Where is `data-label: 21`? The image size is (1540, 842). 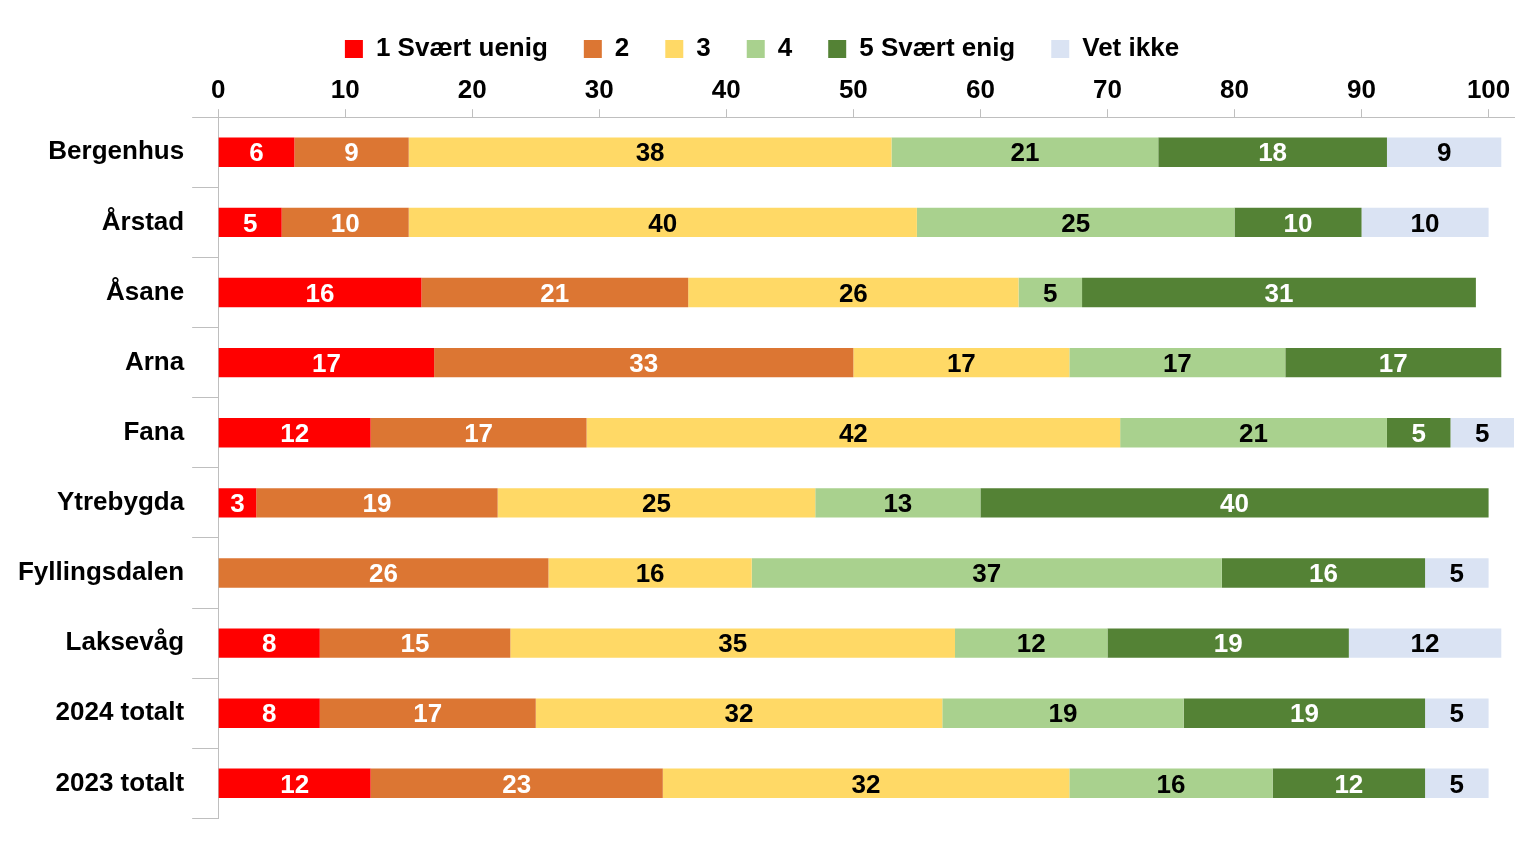
data-label: 21 is located at coordinates (1254, 432).